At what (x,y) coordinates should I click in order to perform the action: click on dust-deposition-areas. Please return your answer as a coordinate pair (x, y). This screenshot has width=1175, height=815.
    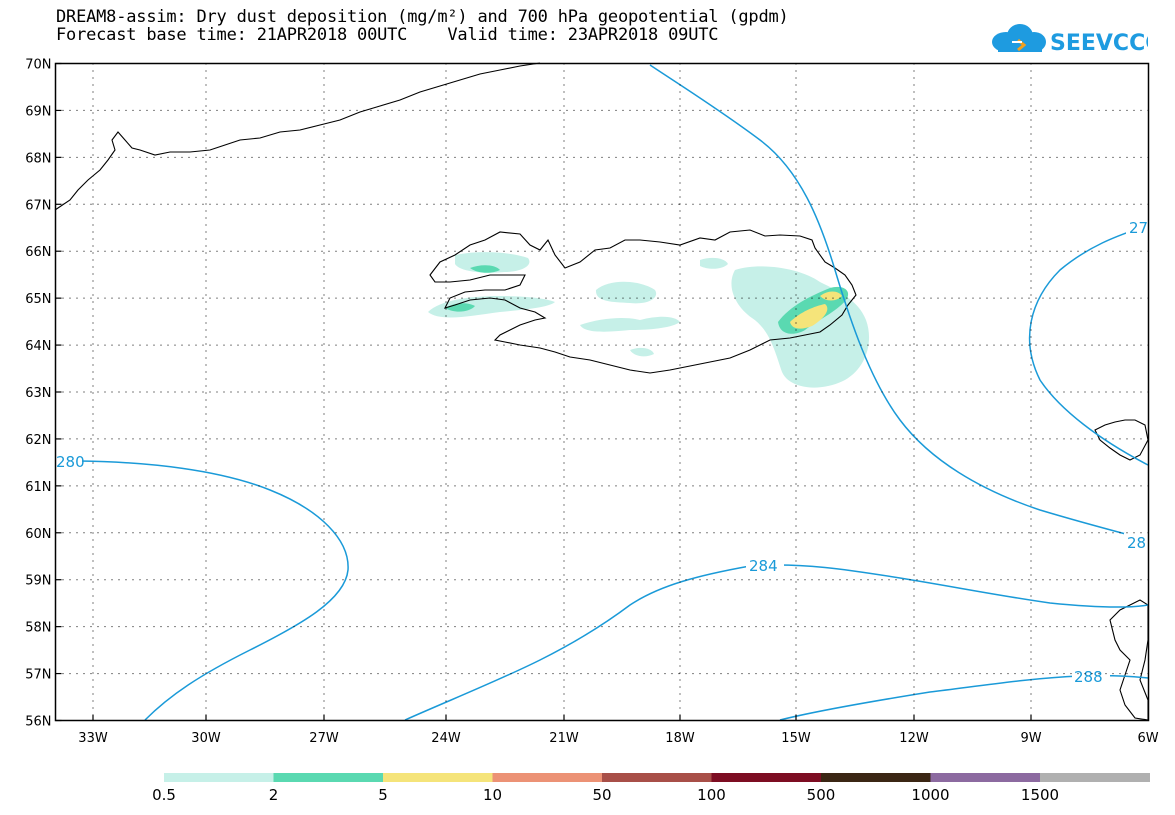
    Looking at the image, I should click on (649, 320).